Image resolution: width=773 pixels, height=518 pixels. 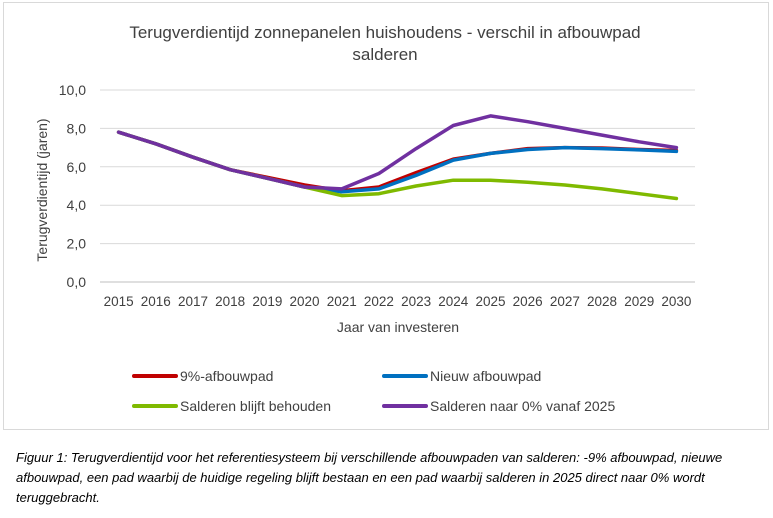 I want to click on x-tick-label: 2019, so click(x=267, y=301).